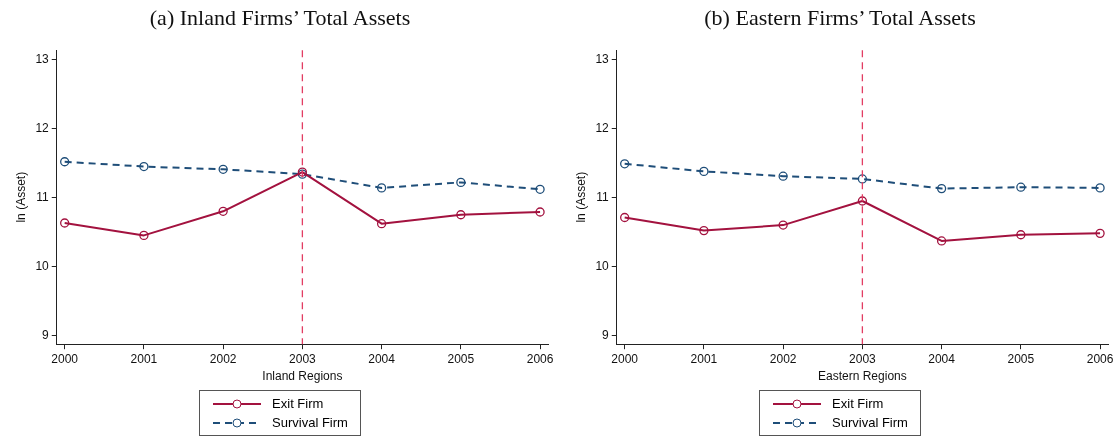  I want to click on x-axis-title: Eastern Regions, so click(862, 376).